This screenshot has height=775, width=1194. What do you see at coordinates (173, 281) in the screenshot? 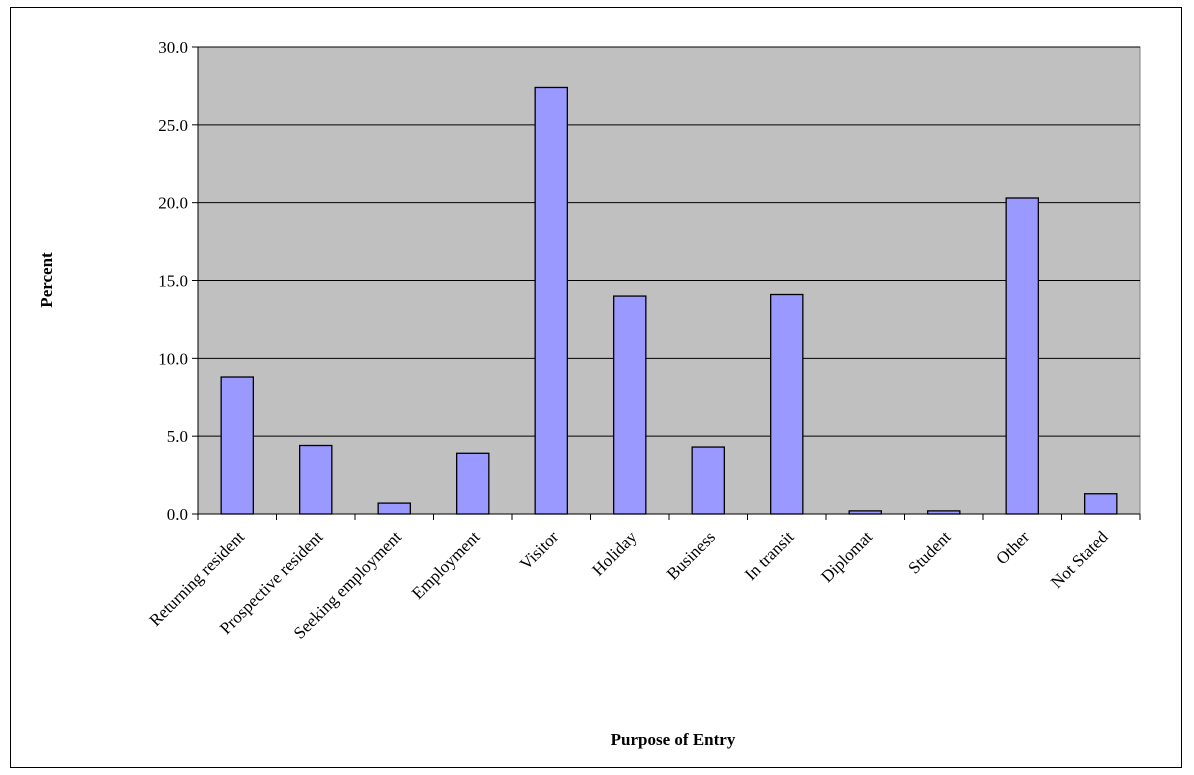
I see `y-tick-label: 15.0` at bounding box center [173, 281].